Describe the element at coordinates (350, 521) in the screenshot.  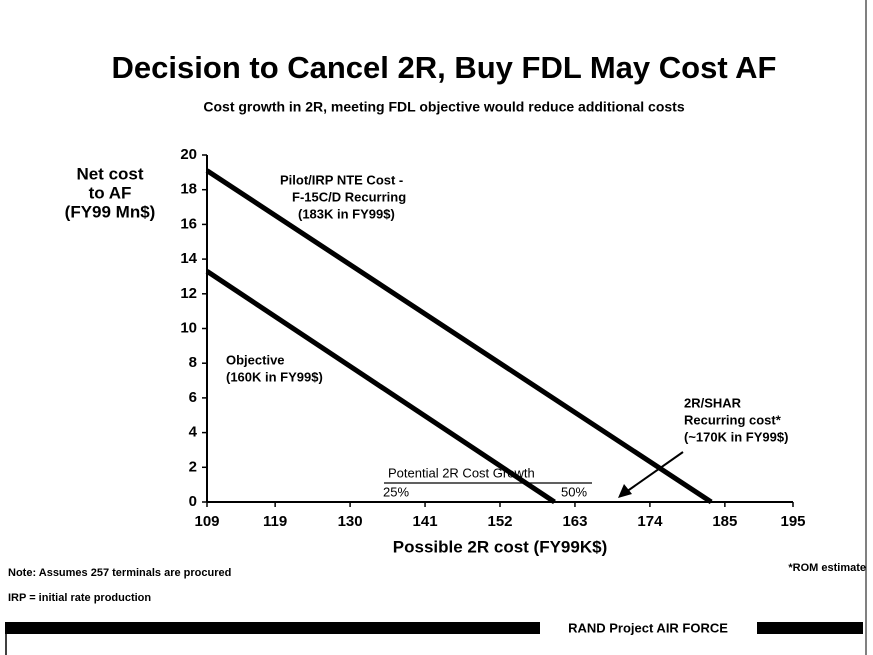
I see `x-tick-label: 130` at that location.